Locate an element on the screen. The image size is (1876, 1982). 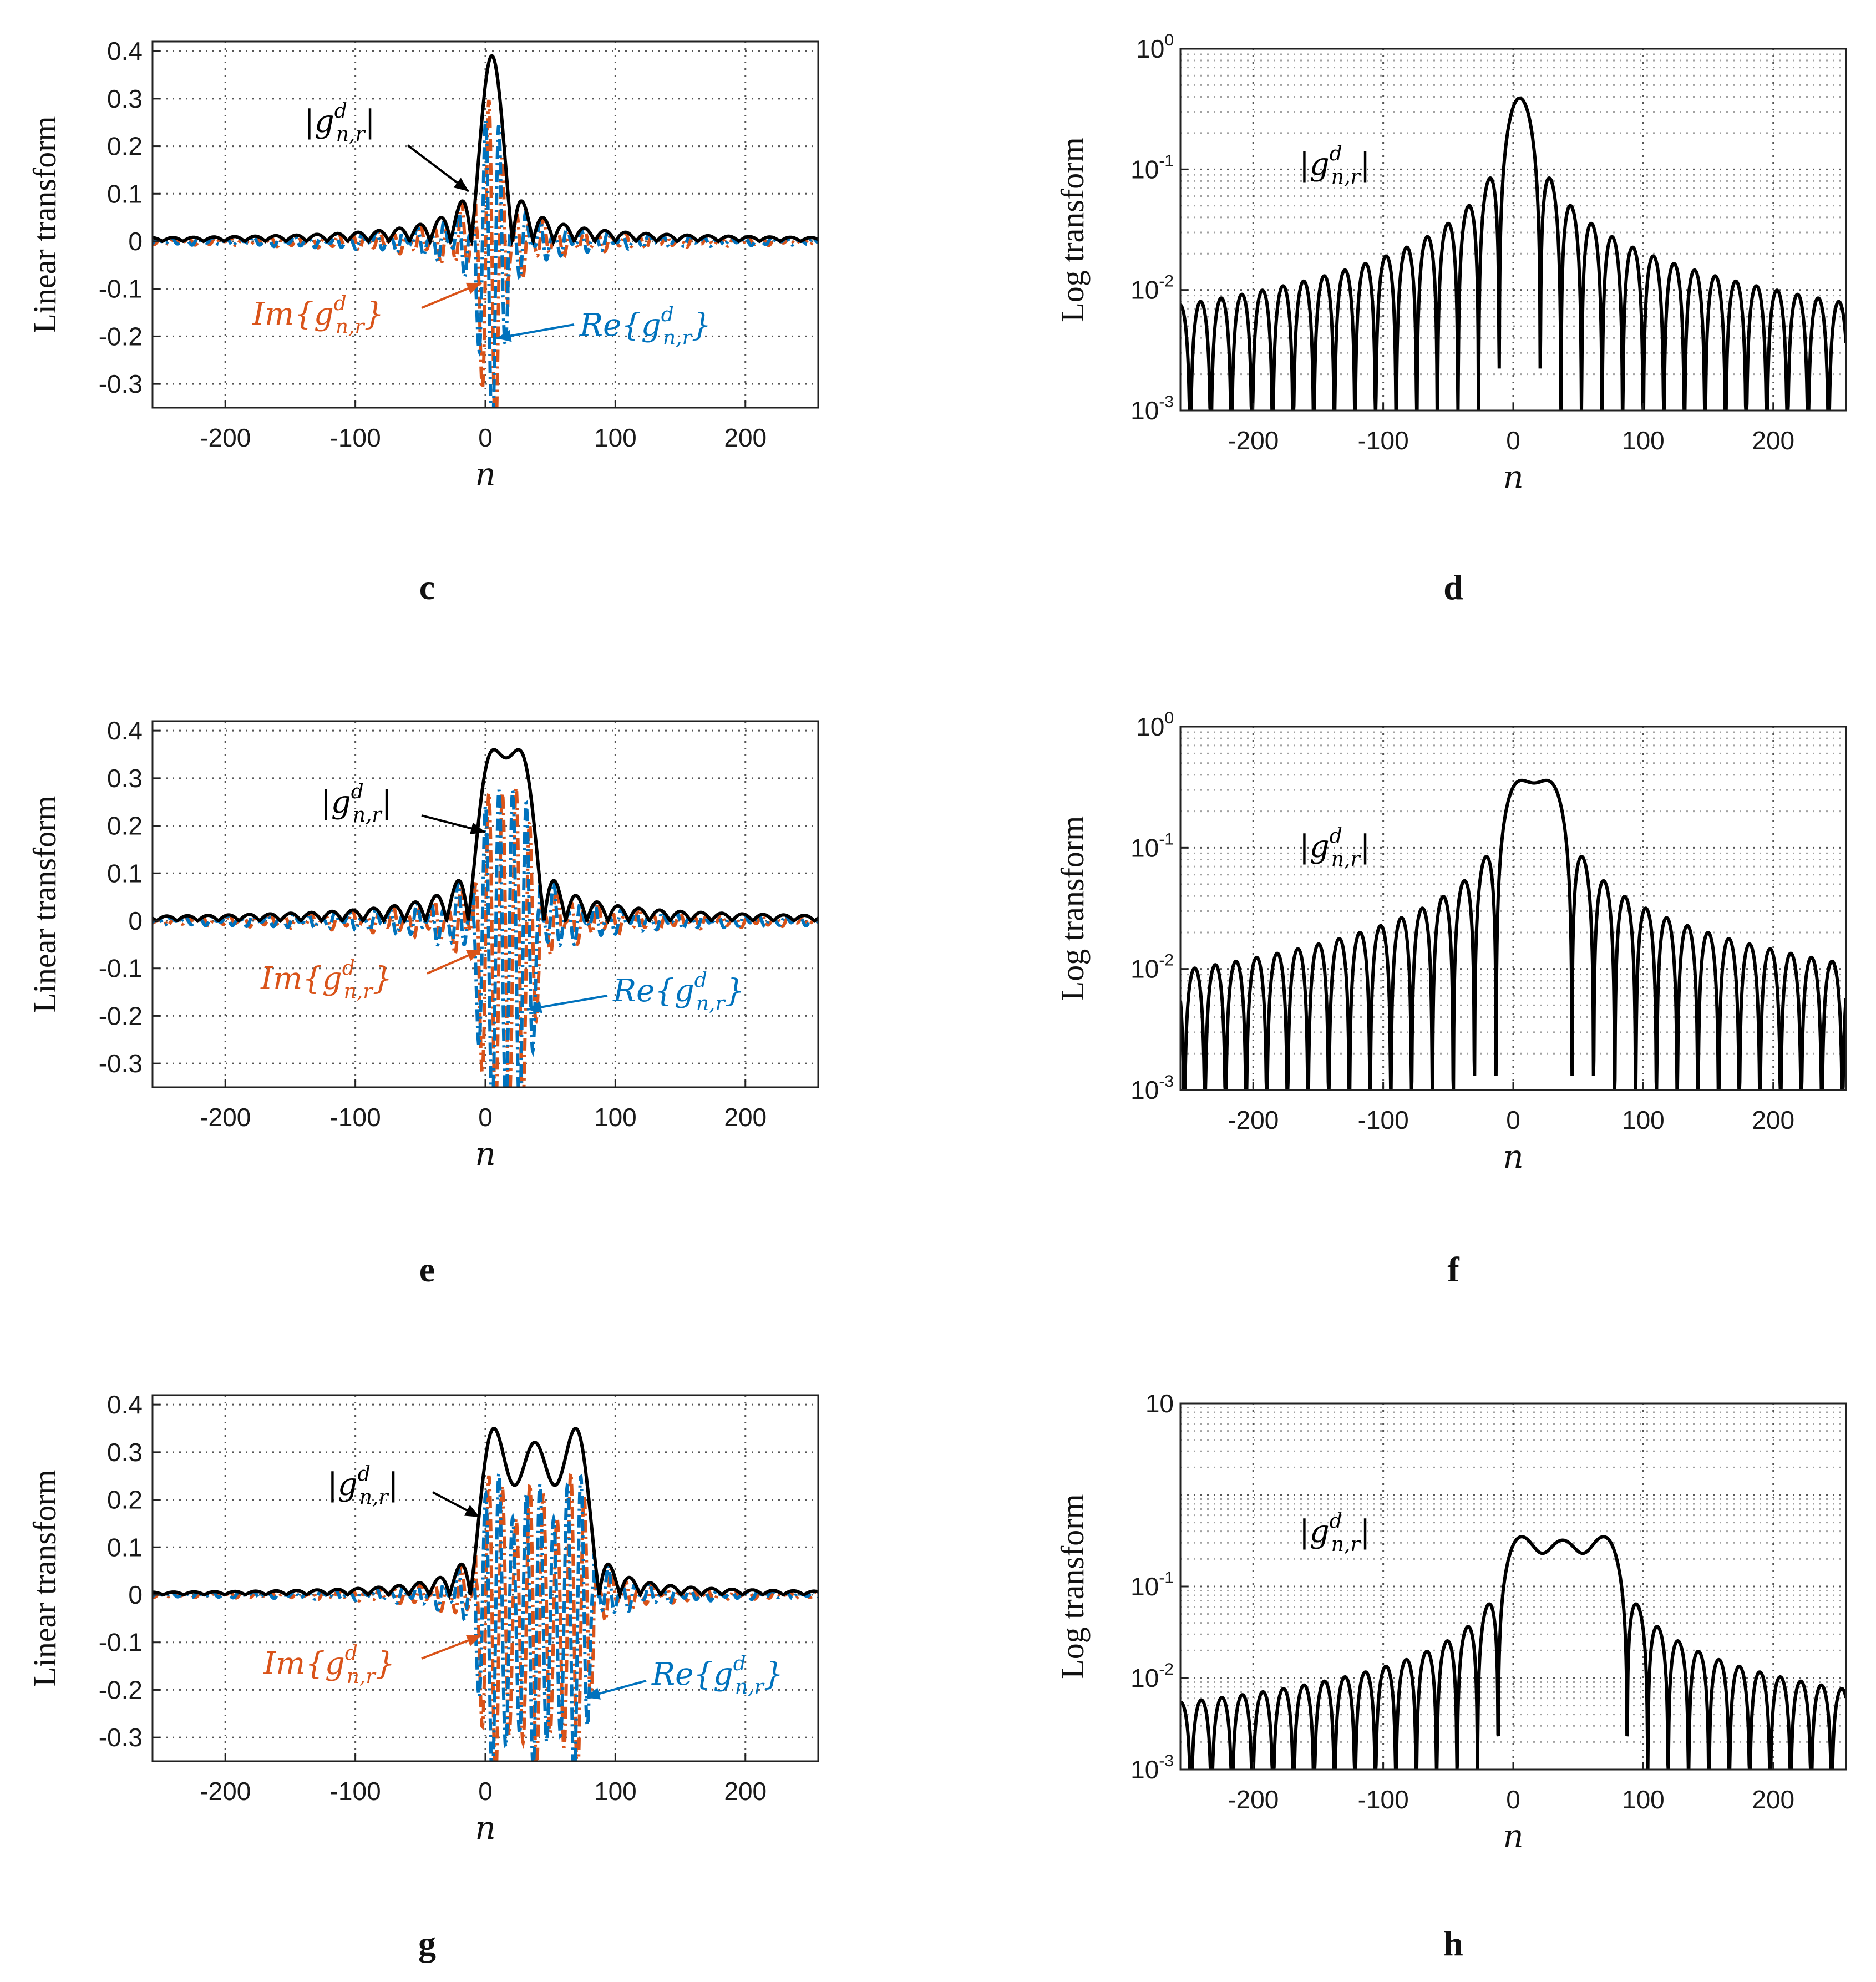
y-tick-label: 10 is located at coordinates (1159, 1403).